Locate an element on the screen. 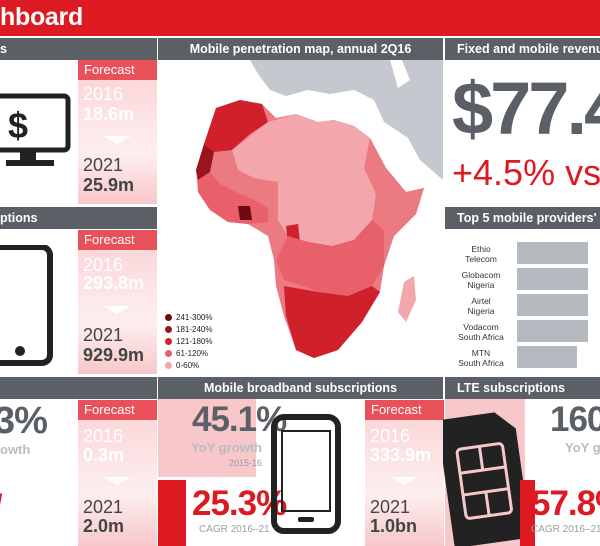 This screenshot has height=546, width=600. lte-growth: 160 is located at coordinates (575, 419).